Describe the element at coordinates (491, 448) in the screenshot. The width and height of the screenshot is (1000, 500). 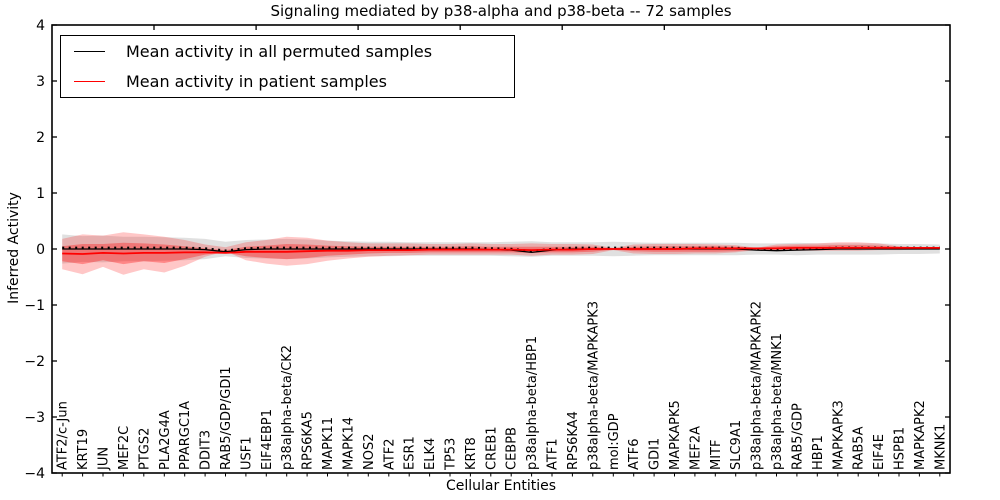
I see `x-tick-label: CREB1` at that location.